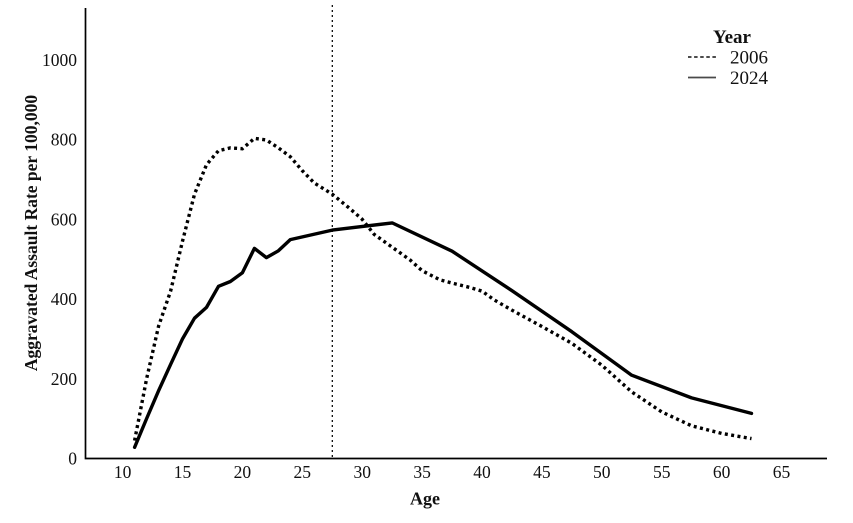 This screenshot has height=523, width=853. What do you see at coordinates (123, 472) in the screenshot?
I see `x-tick-label: 10` at bounding box center [123, 472].